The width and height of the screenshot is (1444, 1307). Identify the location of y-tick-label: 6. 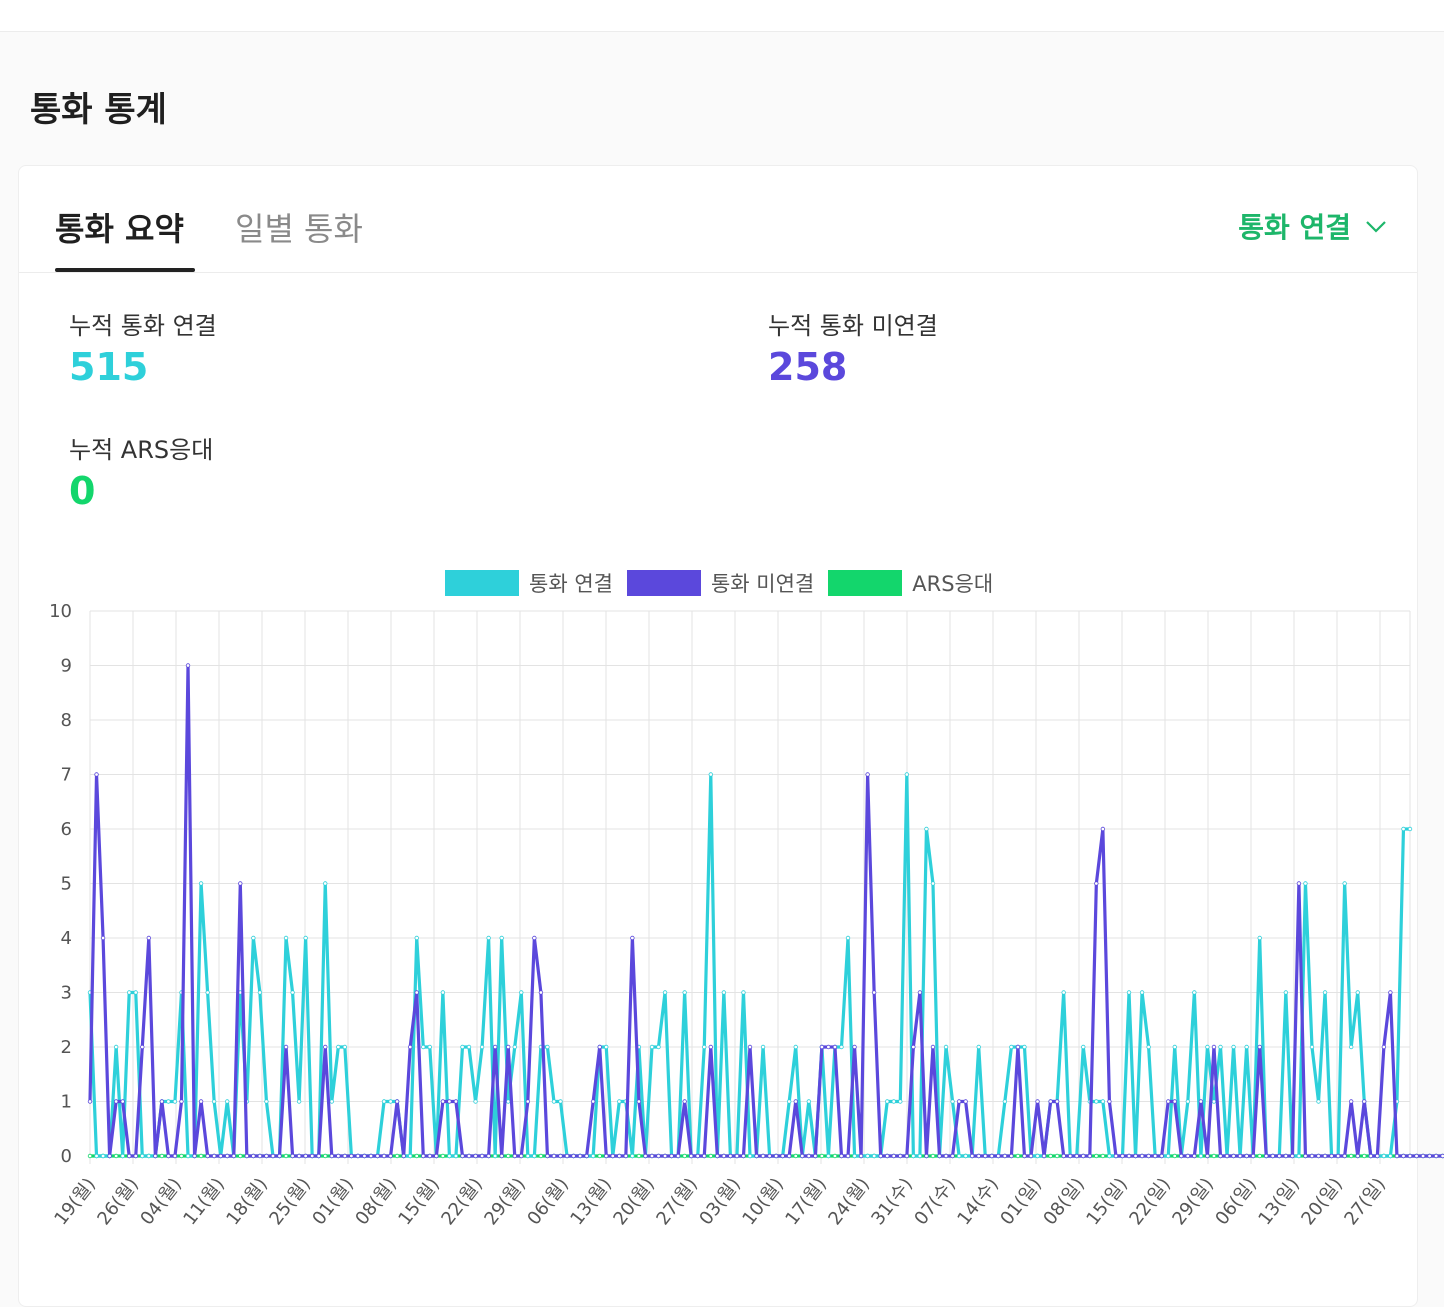
(66, 829).